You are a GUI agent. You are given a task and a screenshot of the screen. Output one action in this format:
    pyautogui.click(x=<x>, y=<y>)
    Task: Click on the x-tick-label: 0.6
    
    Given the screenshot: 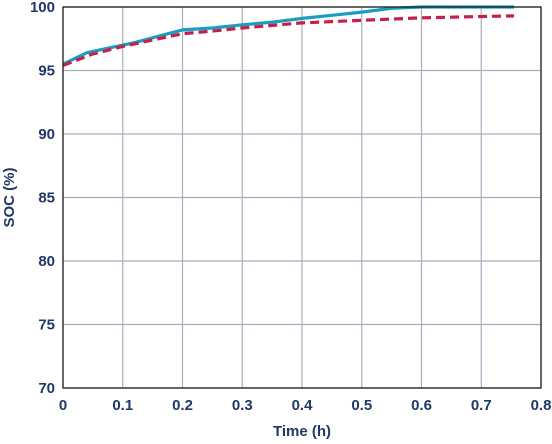 What is the action you would take?
    pyautogui.click(x=421, y=405)
    